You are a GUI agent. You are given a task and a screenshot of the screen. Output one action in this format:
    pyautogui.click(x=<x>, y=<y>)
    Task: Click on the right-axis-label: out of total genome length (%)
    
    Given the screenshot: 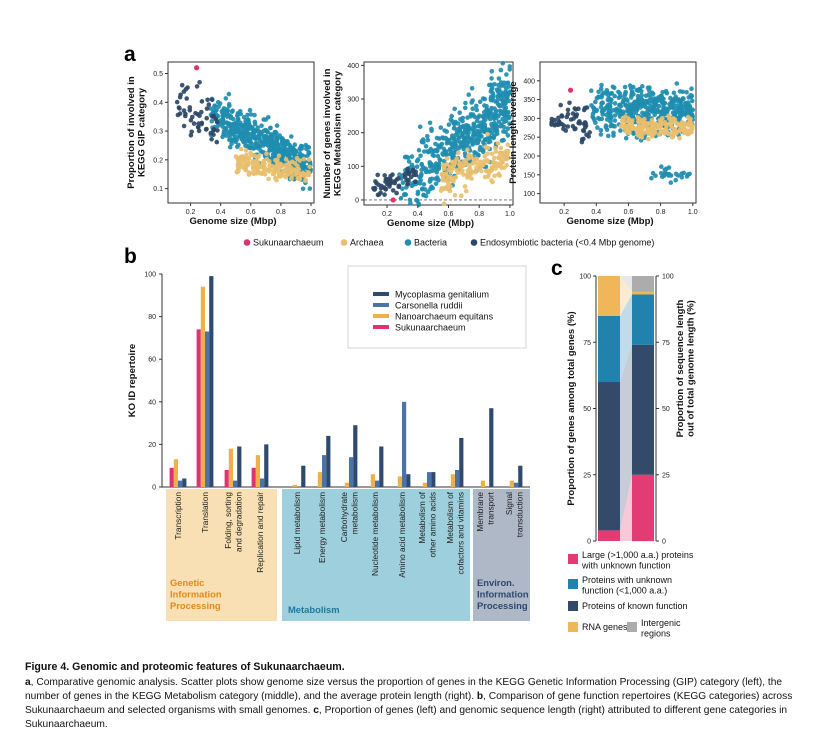 What is the action you would take?
    pyautogui.click(x=691, y=368)
    